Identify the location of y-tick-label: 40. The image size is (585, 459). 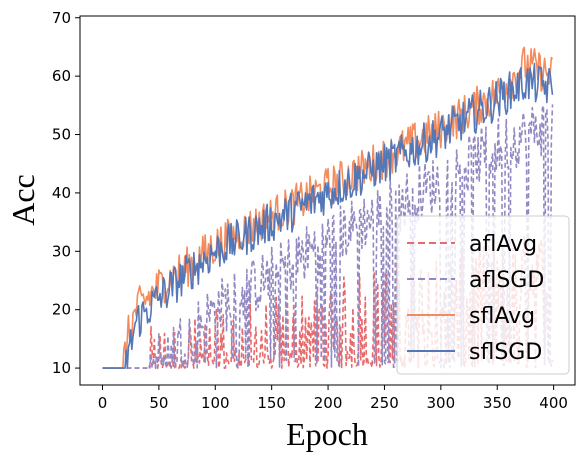
(61, 193).